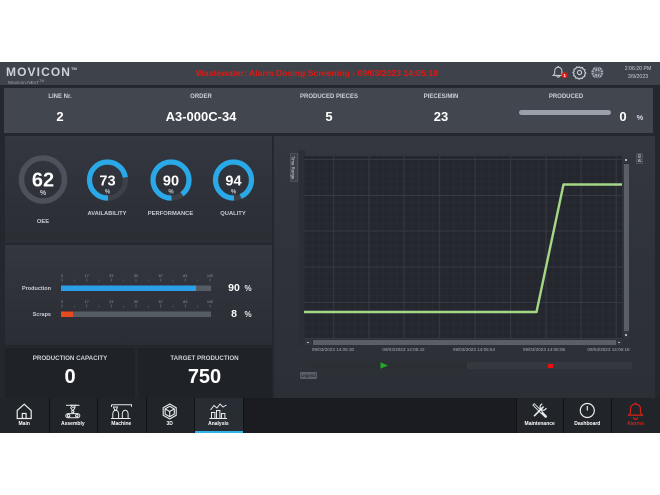 The image size is (660, 495). Describe the element at coordinates (233, 182) in the screenshot. I see `svg-text: 94` at that location.